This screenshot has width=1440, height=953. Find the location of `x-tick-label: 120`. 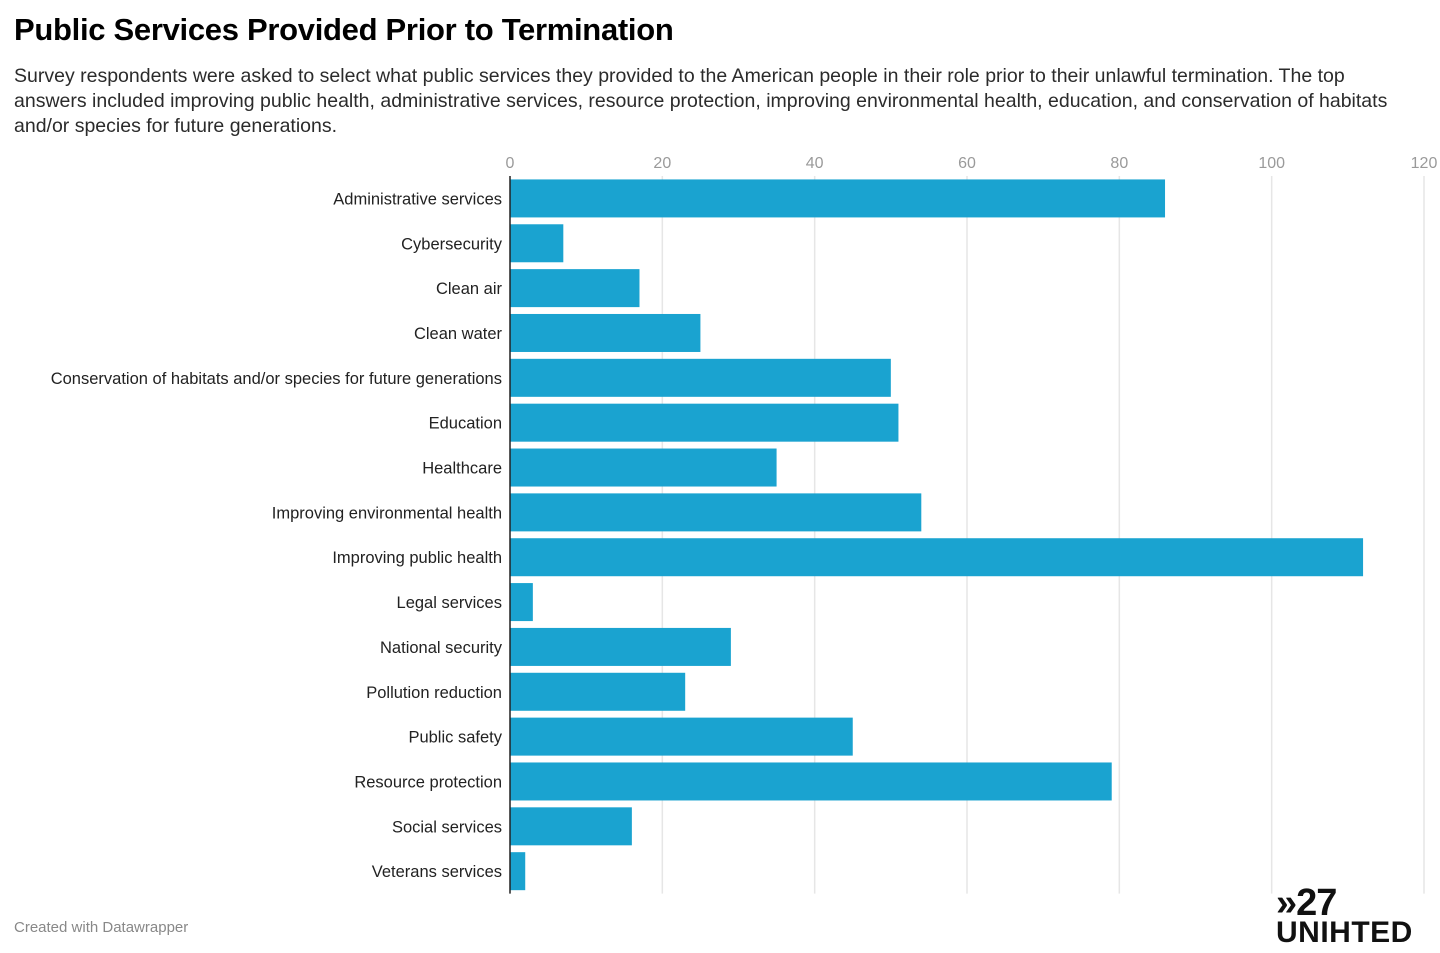

x-tick-label: 120 is located at coordinates (1424, 163).